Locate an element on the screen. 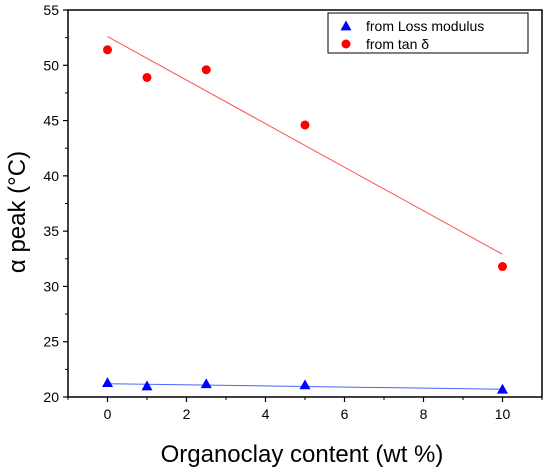  x-tick-label: 4 is located at coordinates (266, 414).